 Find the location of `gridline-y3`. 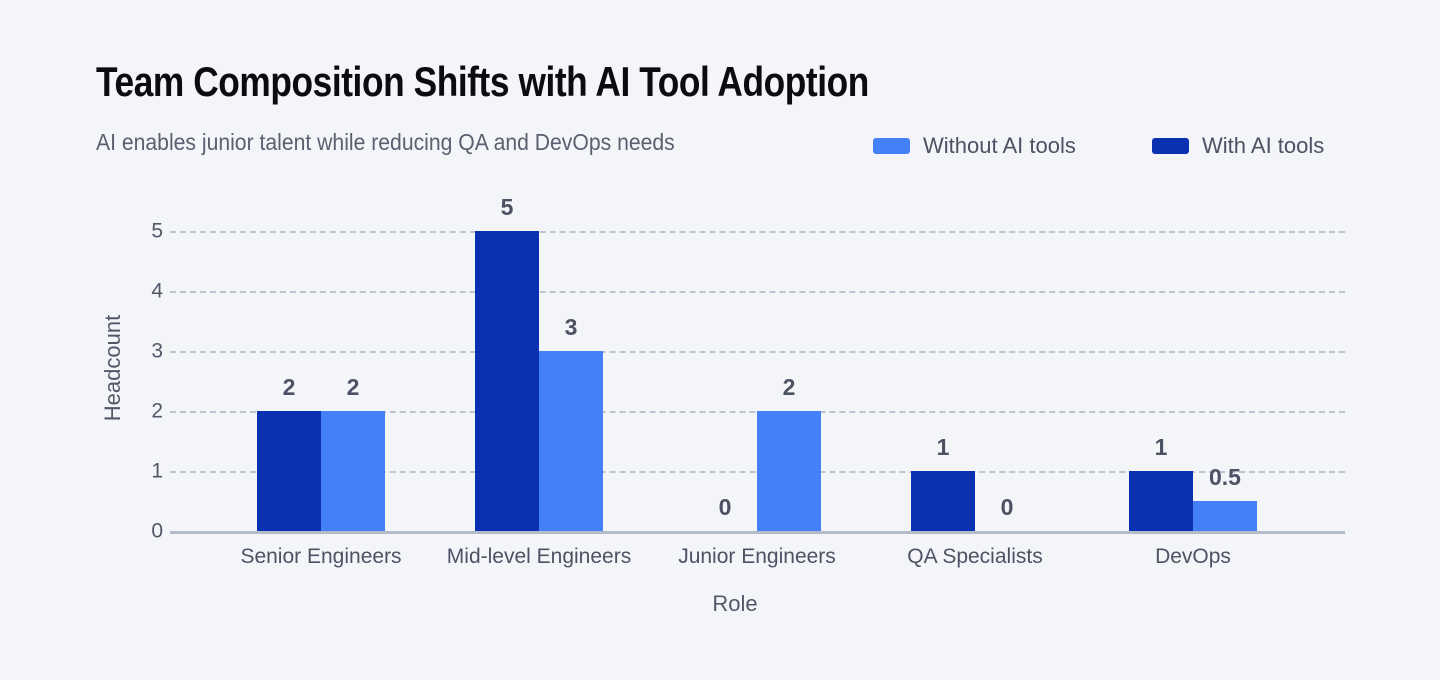

gridline-y3 is located at coordinates (757, 352).